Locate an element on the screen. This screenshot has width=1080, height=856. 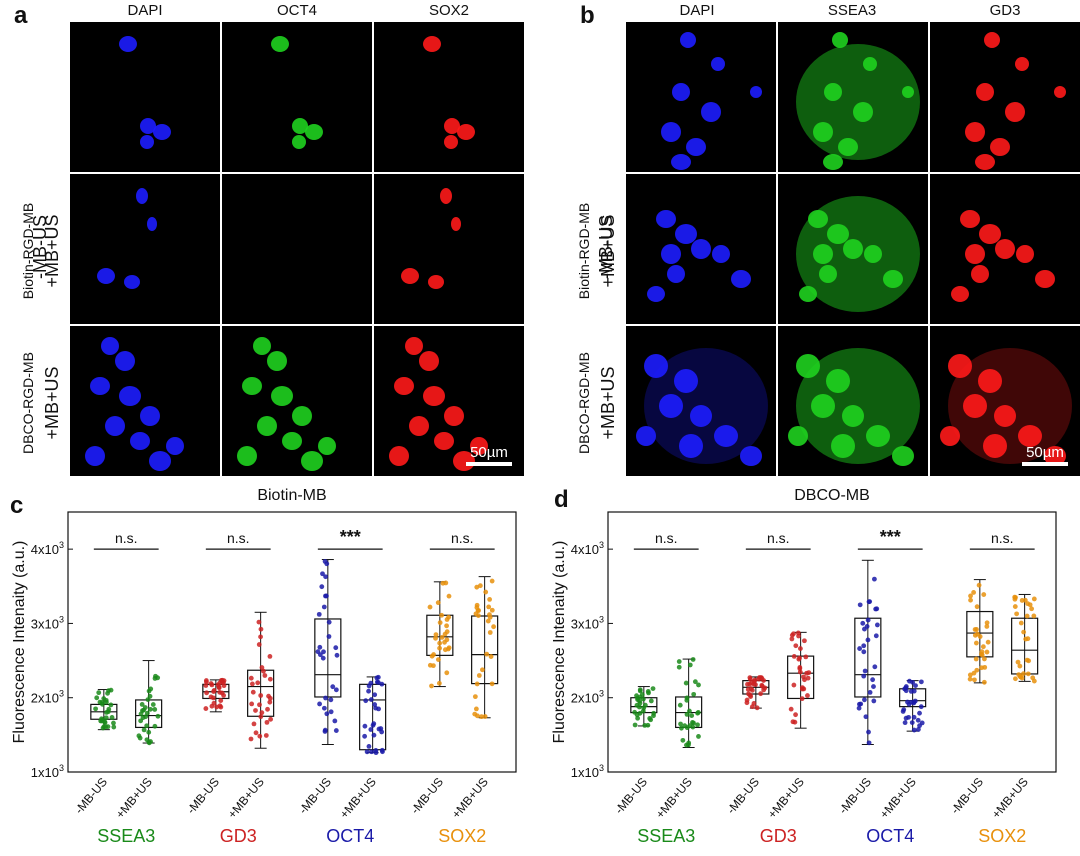
significance-label: *** is located at coordinates (350, 537).